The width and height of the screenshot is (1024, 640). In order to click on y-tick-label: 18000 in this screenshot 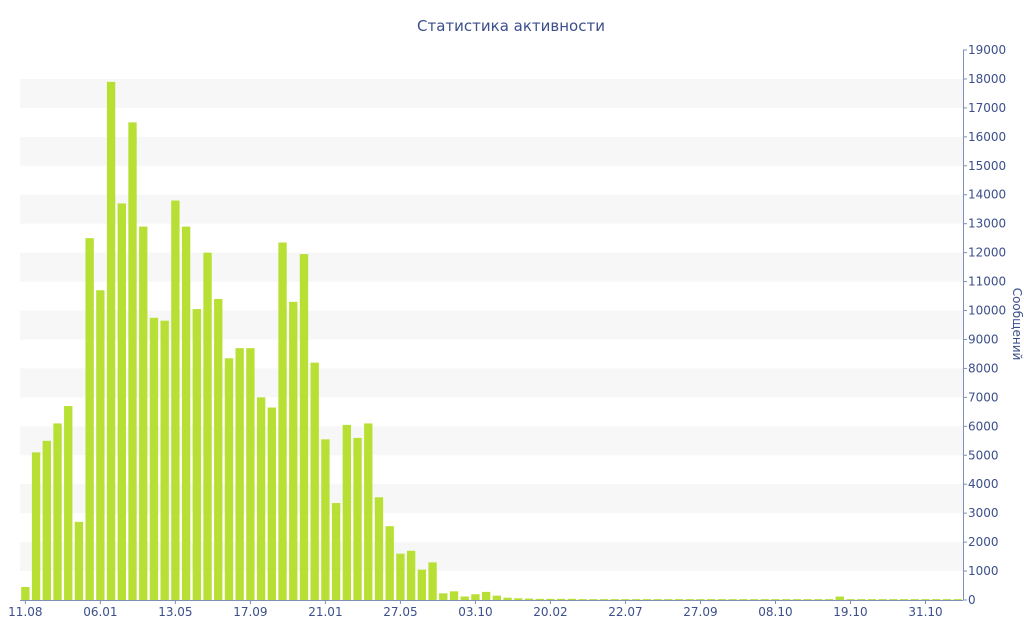, I will do `click(987, 79)`.